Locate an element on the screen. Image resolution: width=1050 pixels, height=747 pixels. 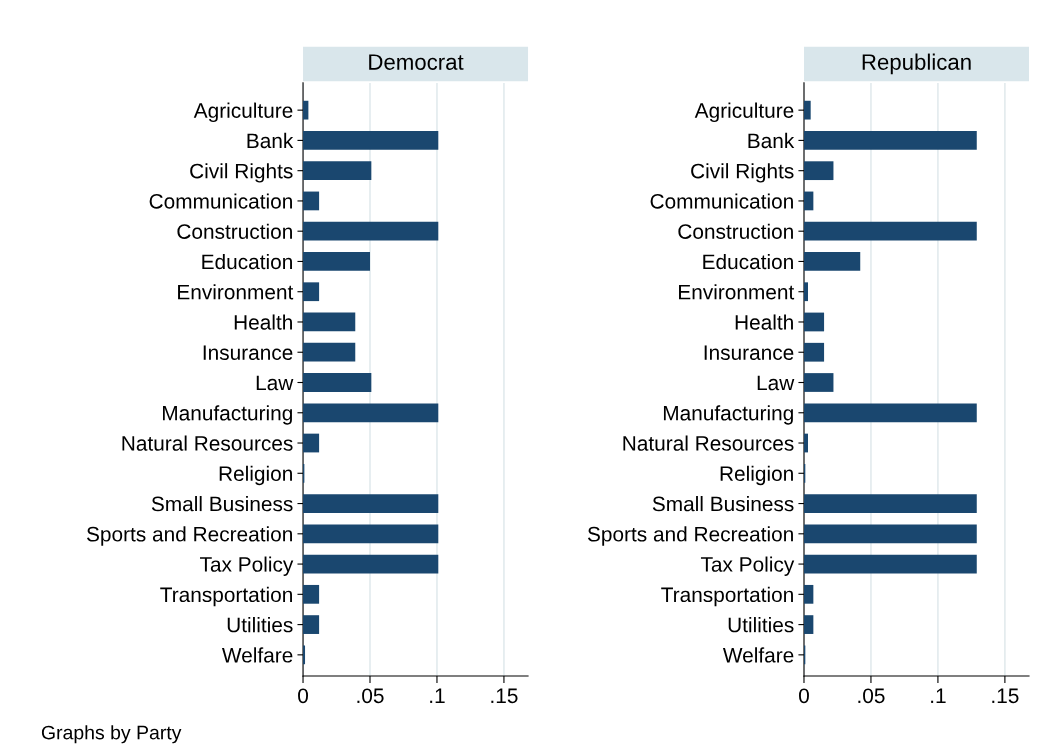
chart-title: Democrat is located at coordinates (416, 62).